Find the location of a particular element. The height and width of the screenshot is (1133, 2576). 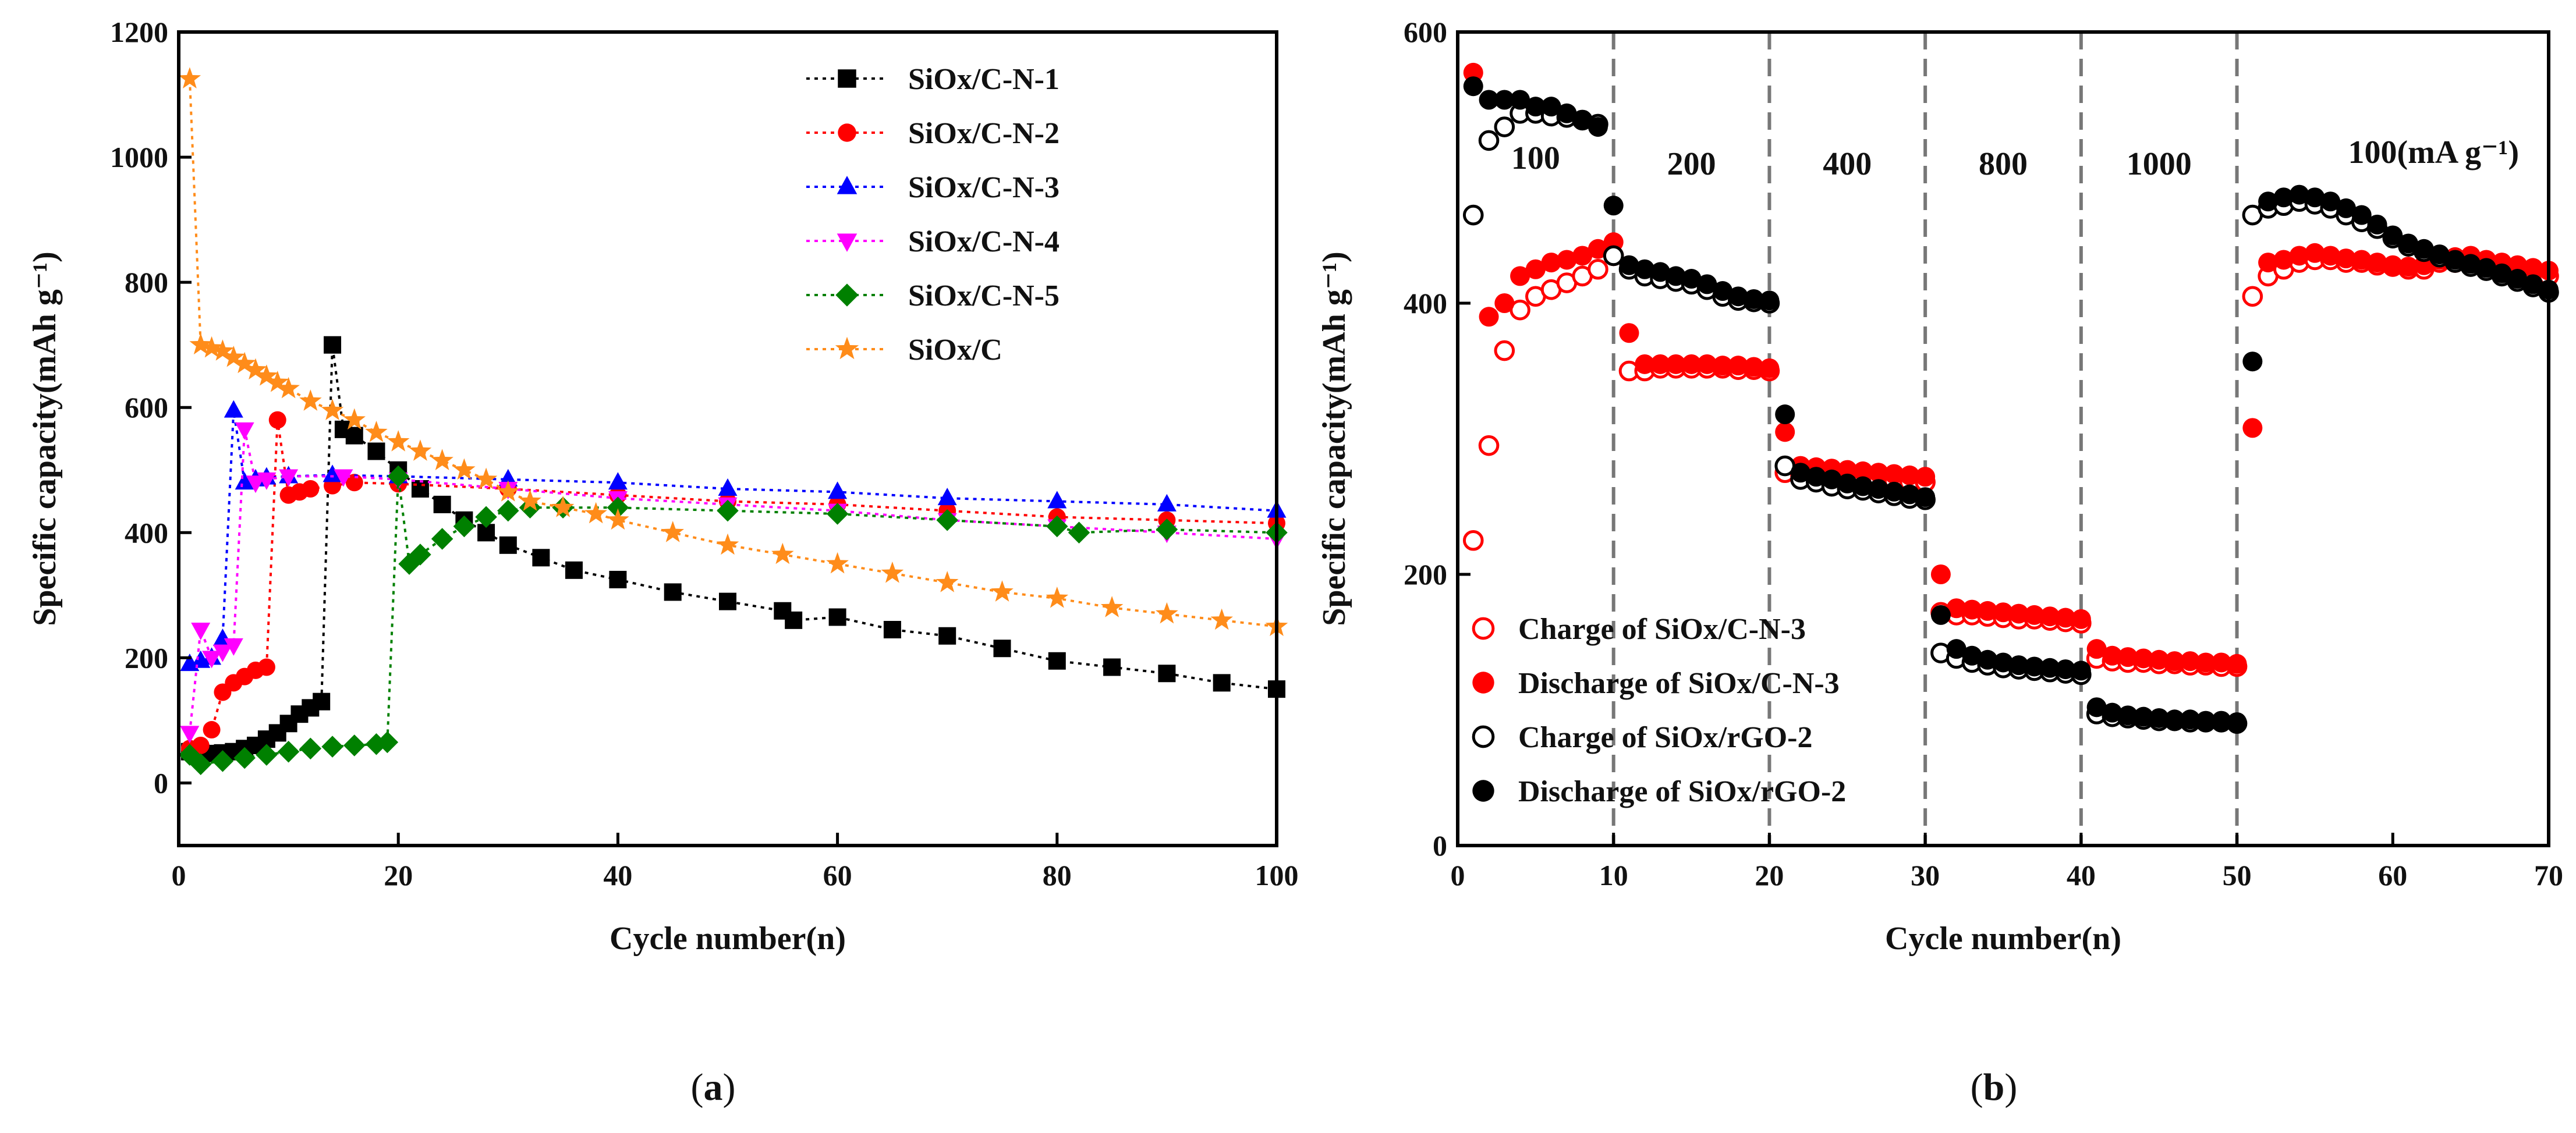

rate-label: 200 is located at coordinates (1691, 164).